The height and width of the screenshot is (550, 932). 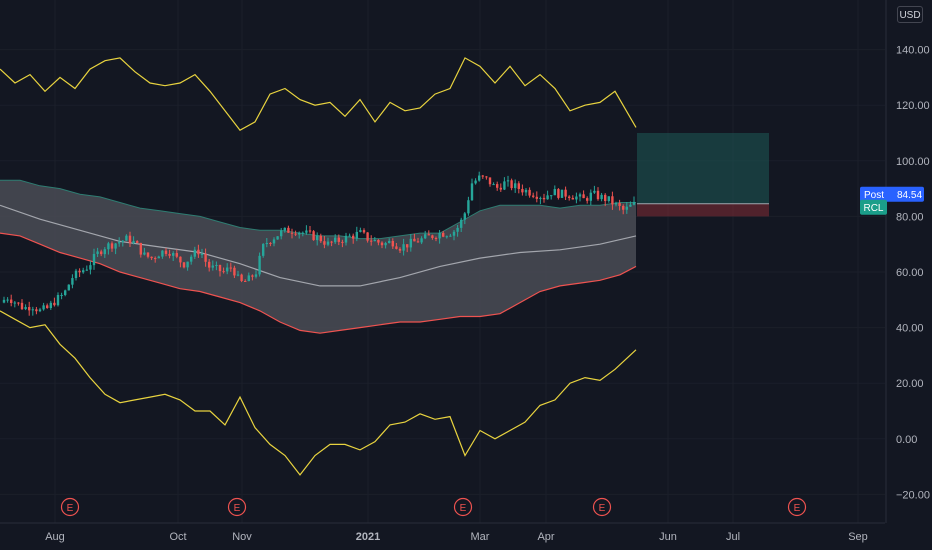 What do you see at coordinates (913, 162) in the screenshot?
I see `y-tick-label: 100.00` at bounding box center [913, 162].